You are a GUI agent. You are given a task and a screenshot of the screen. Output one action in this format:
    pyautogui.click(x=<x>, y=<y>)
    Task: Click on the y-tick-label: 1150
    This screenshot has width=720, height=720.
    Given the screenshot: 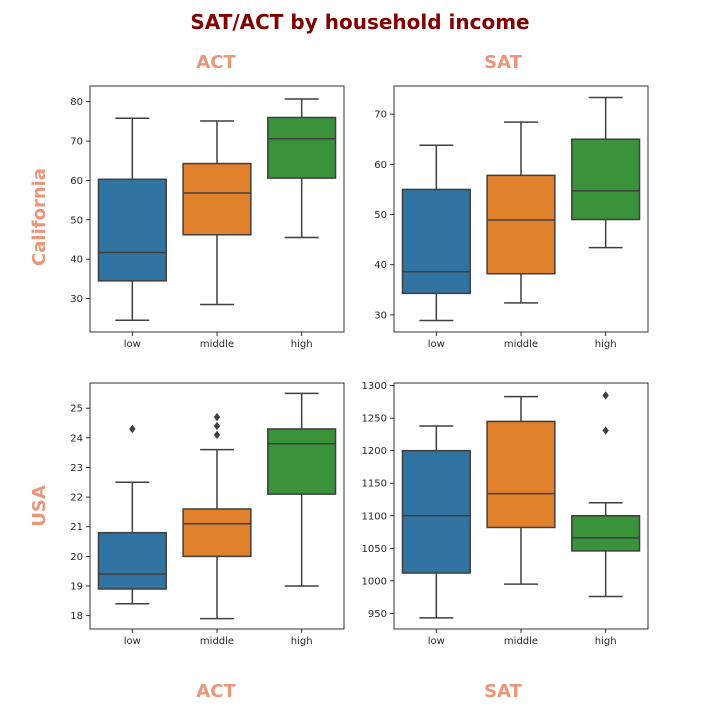 What is the action you would take?
    pyautogui.click(x=374, y=484)
    